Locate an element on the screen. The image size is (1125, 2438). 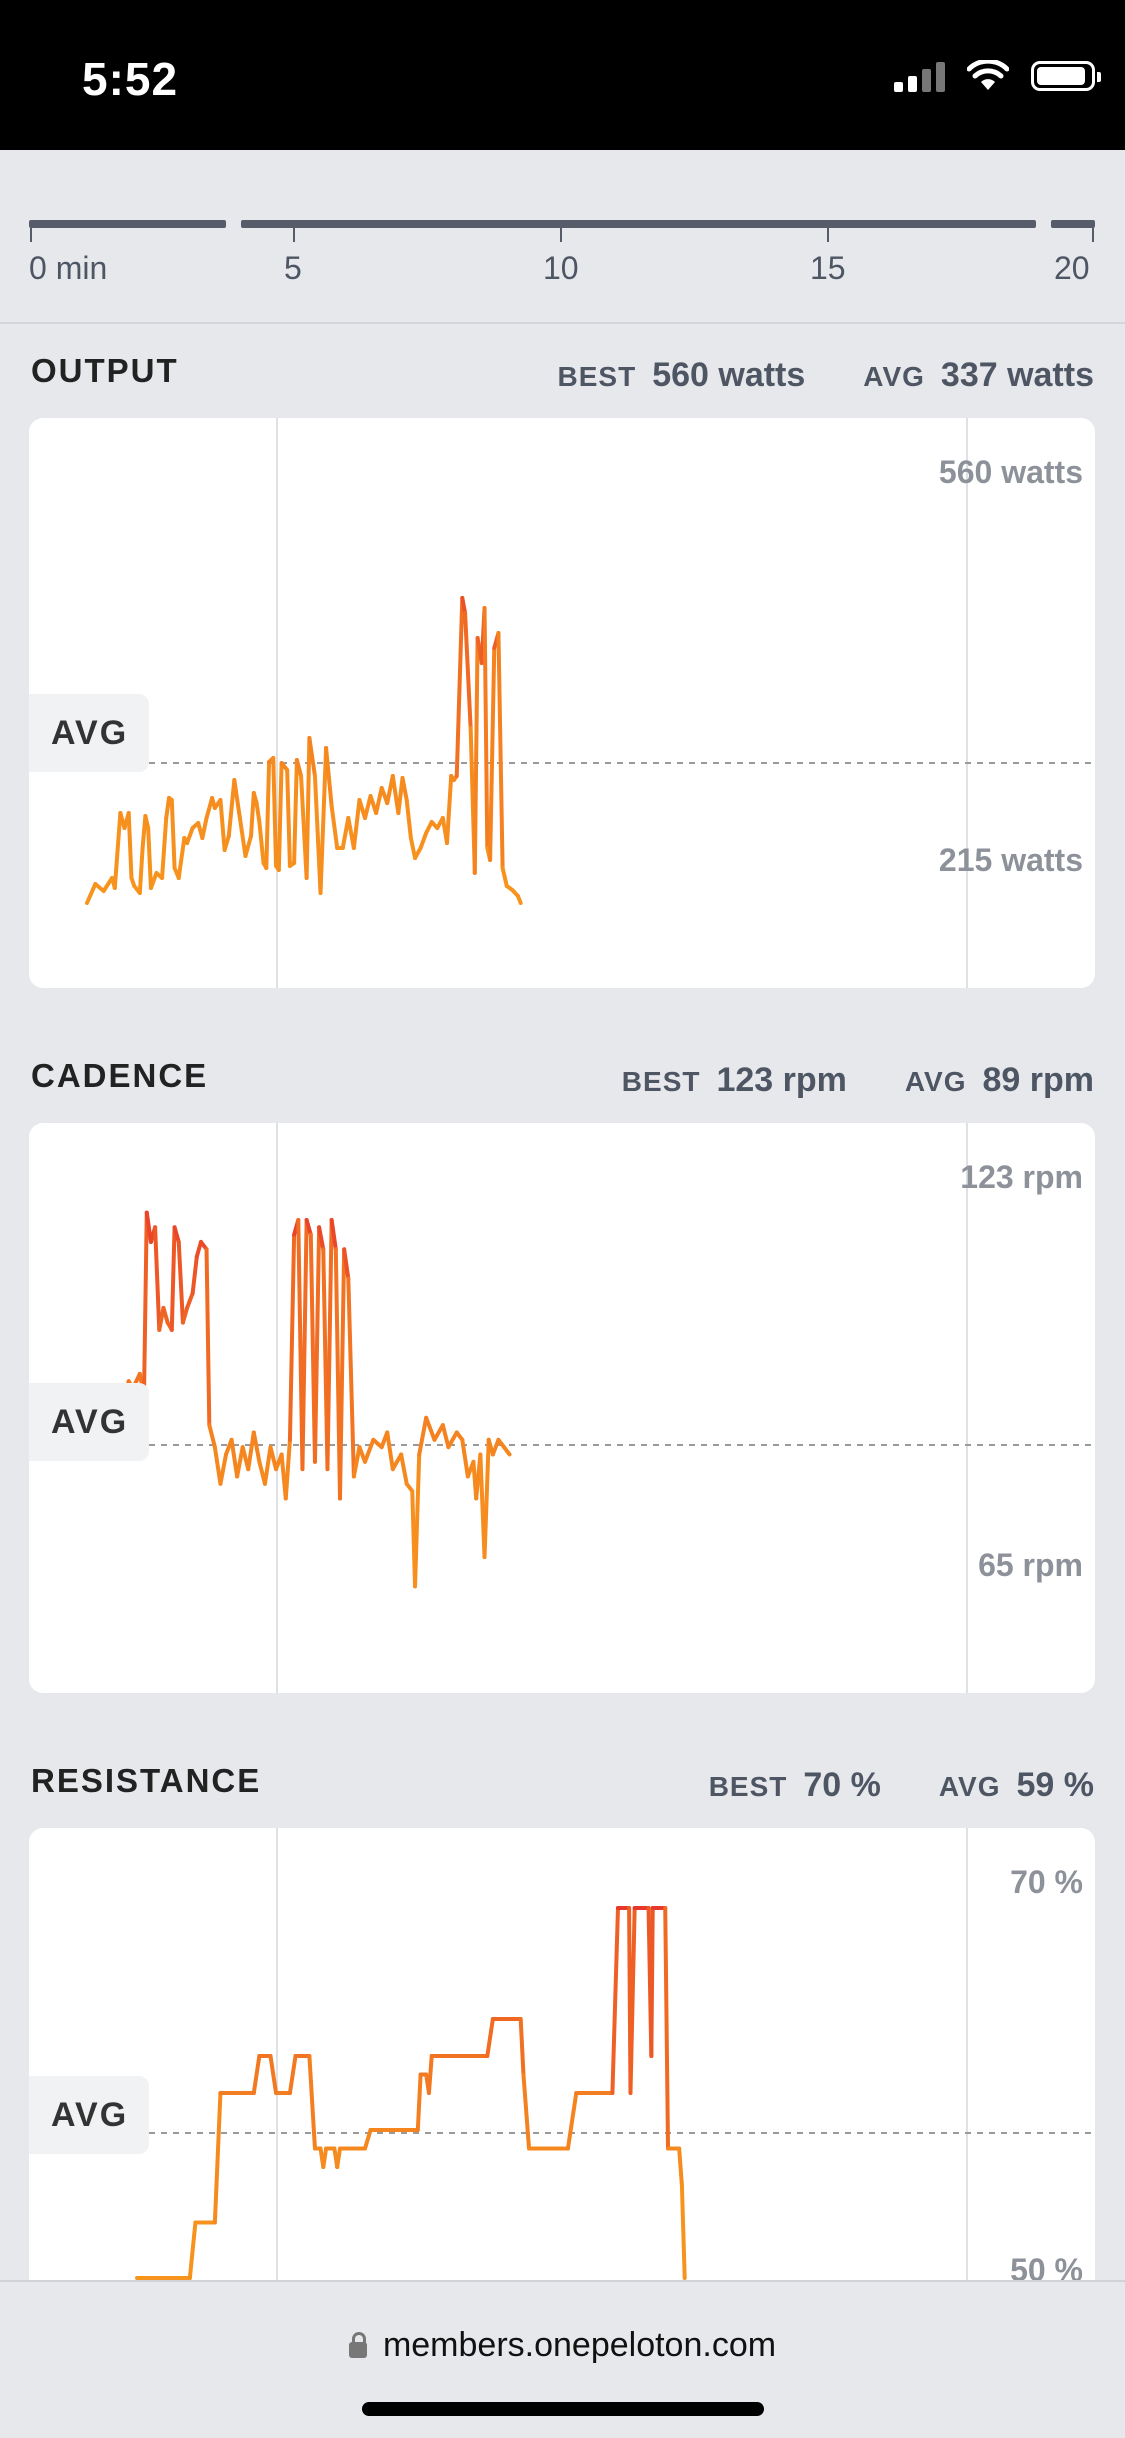
url-text: members.onepeloton.com is located at coordinates (579, 2345).